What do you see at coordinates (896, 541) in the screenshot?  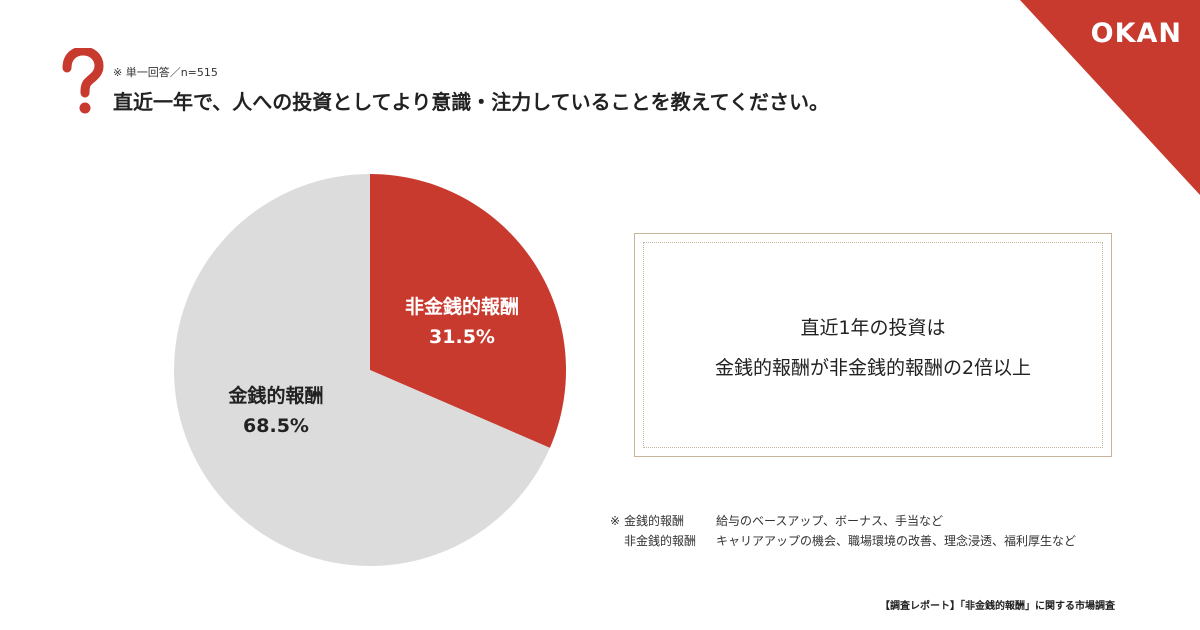 I see `note-desc: キャリアアップの機会、職場環境の改善、理念浸透、福利厚生など` at bounding box center [896, 541].